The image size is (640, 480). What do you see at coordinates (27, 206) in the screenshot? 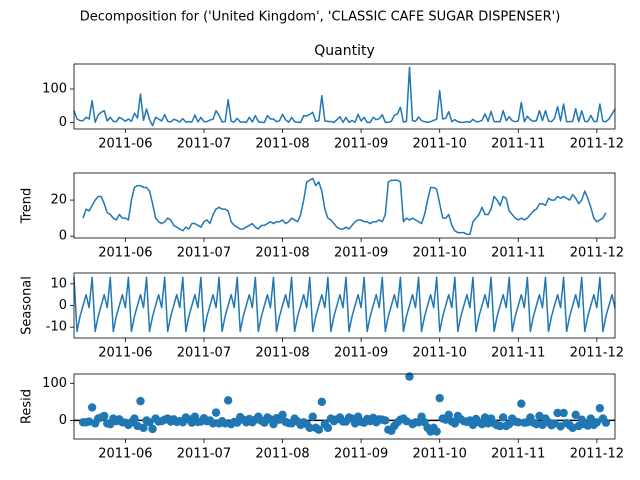
I see `y-axis-label: Trend` at bounding box center [27, 206].